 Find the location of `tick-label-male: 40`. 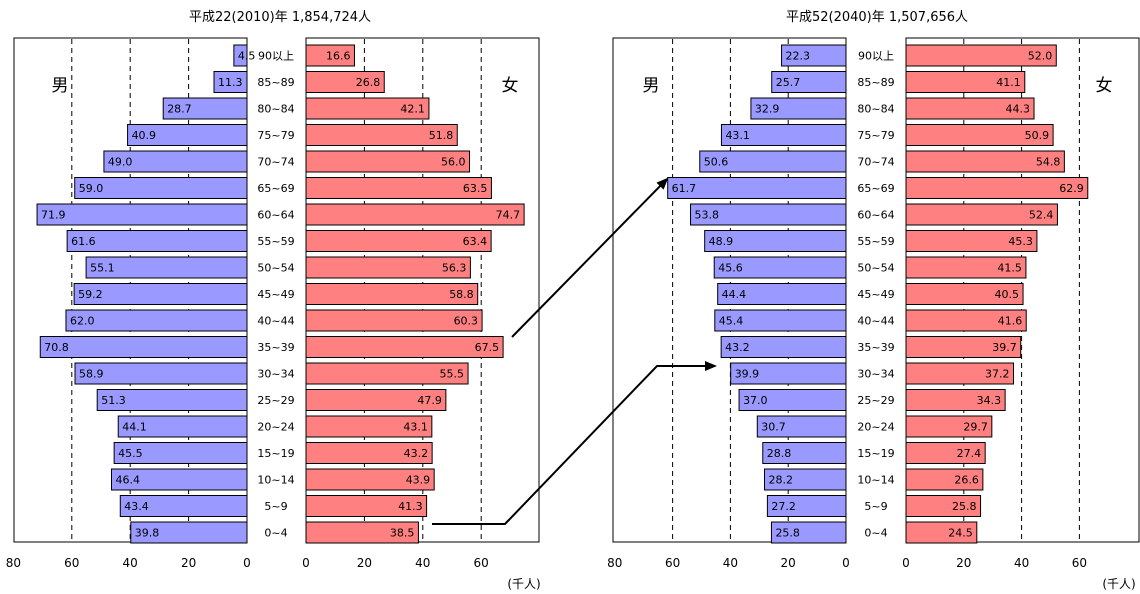

tick-label-male: 40 is located at coordinates (730, 563).